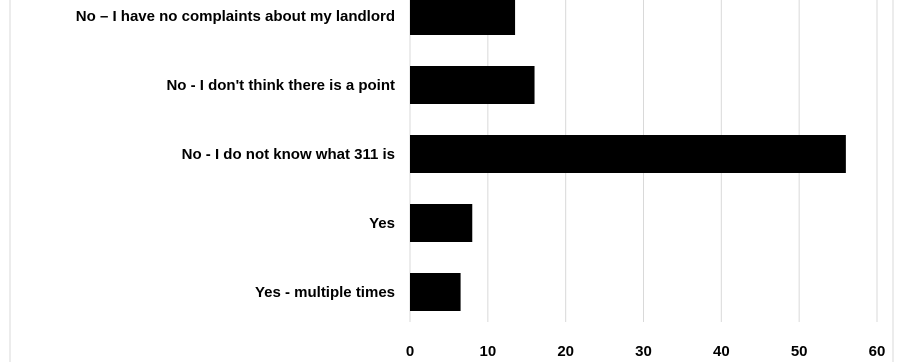  Describe the element at coordinates (487, 351) in the screenshot. I see `x-tick-label: 10` at that location.